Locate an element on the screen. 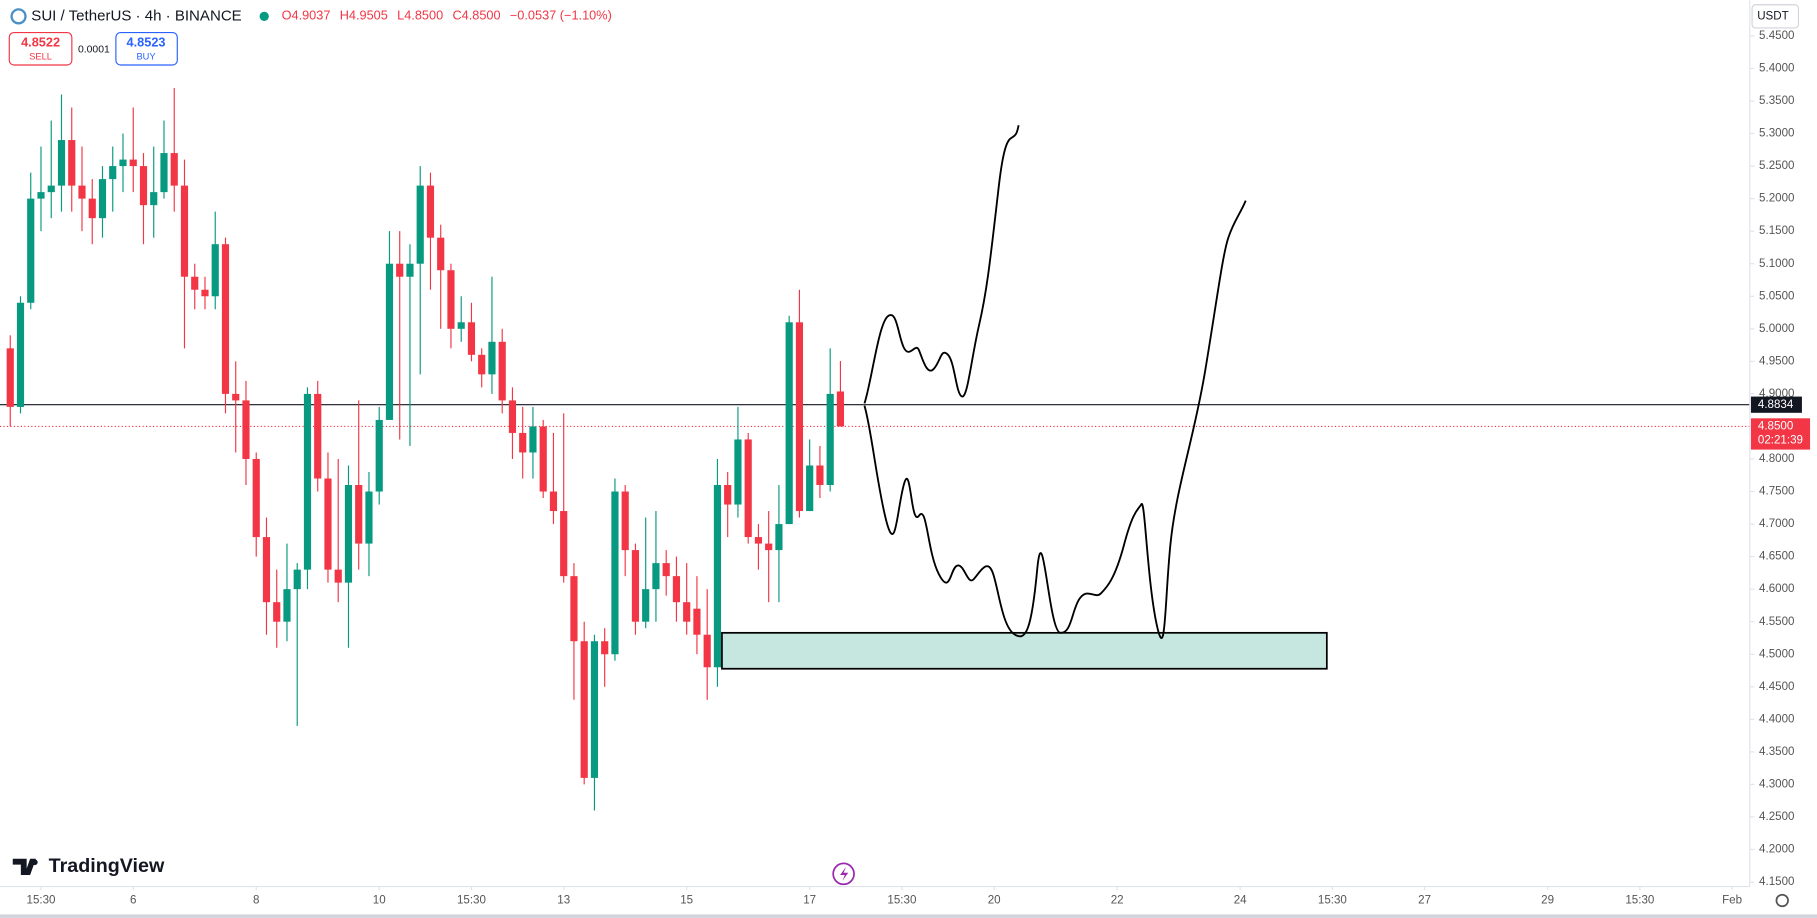 This screenshot has height=918, width=1817. y-tick-label: 5.0500 is located at coordinates (1776, 296).